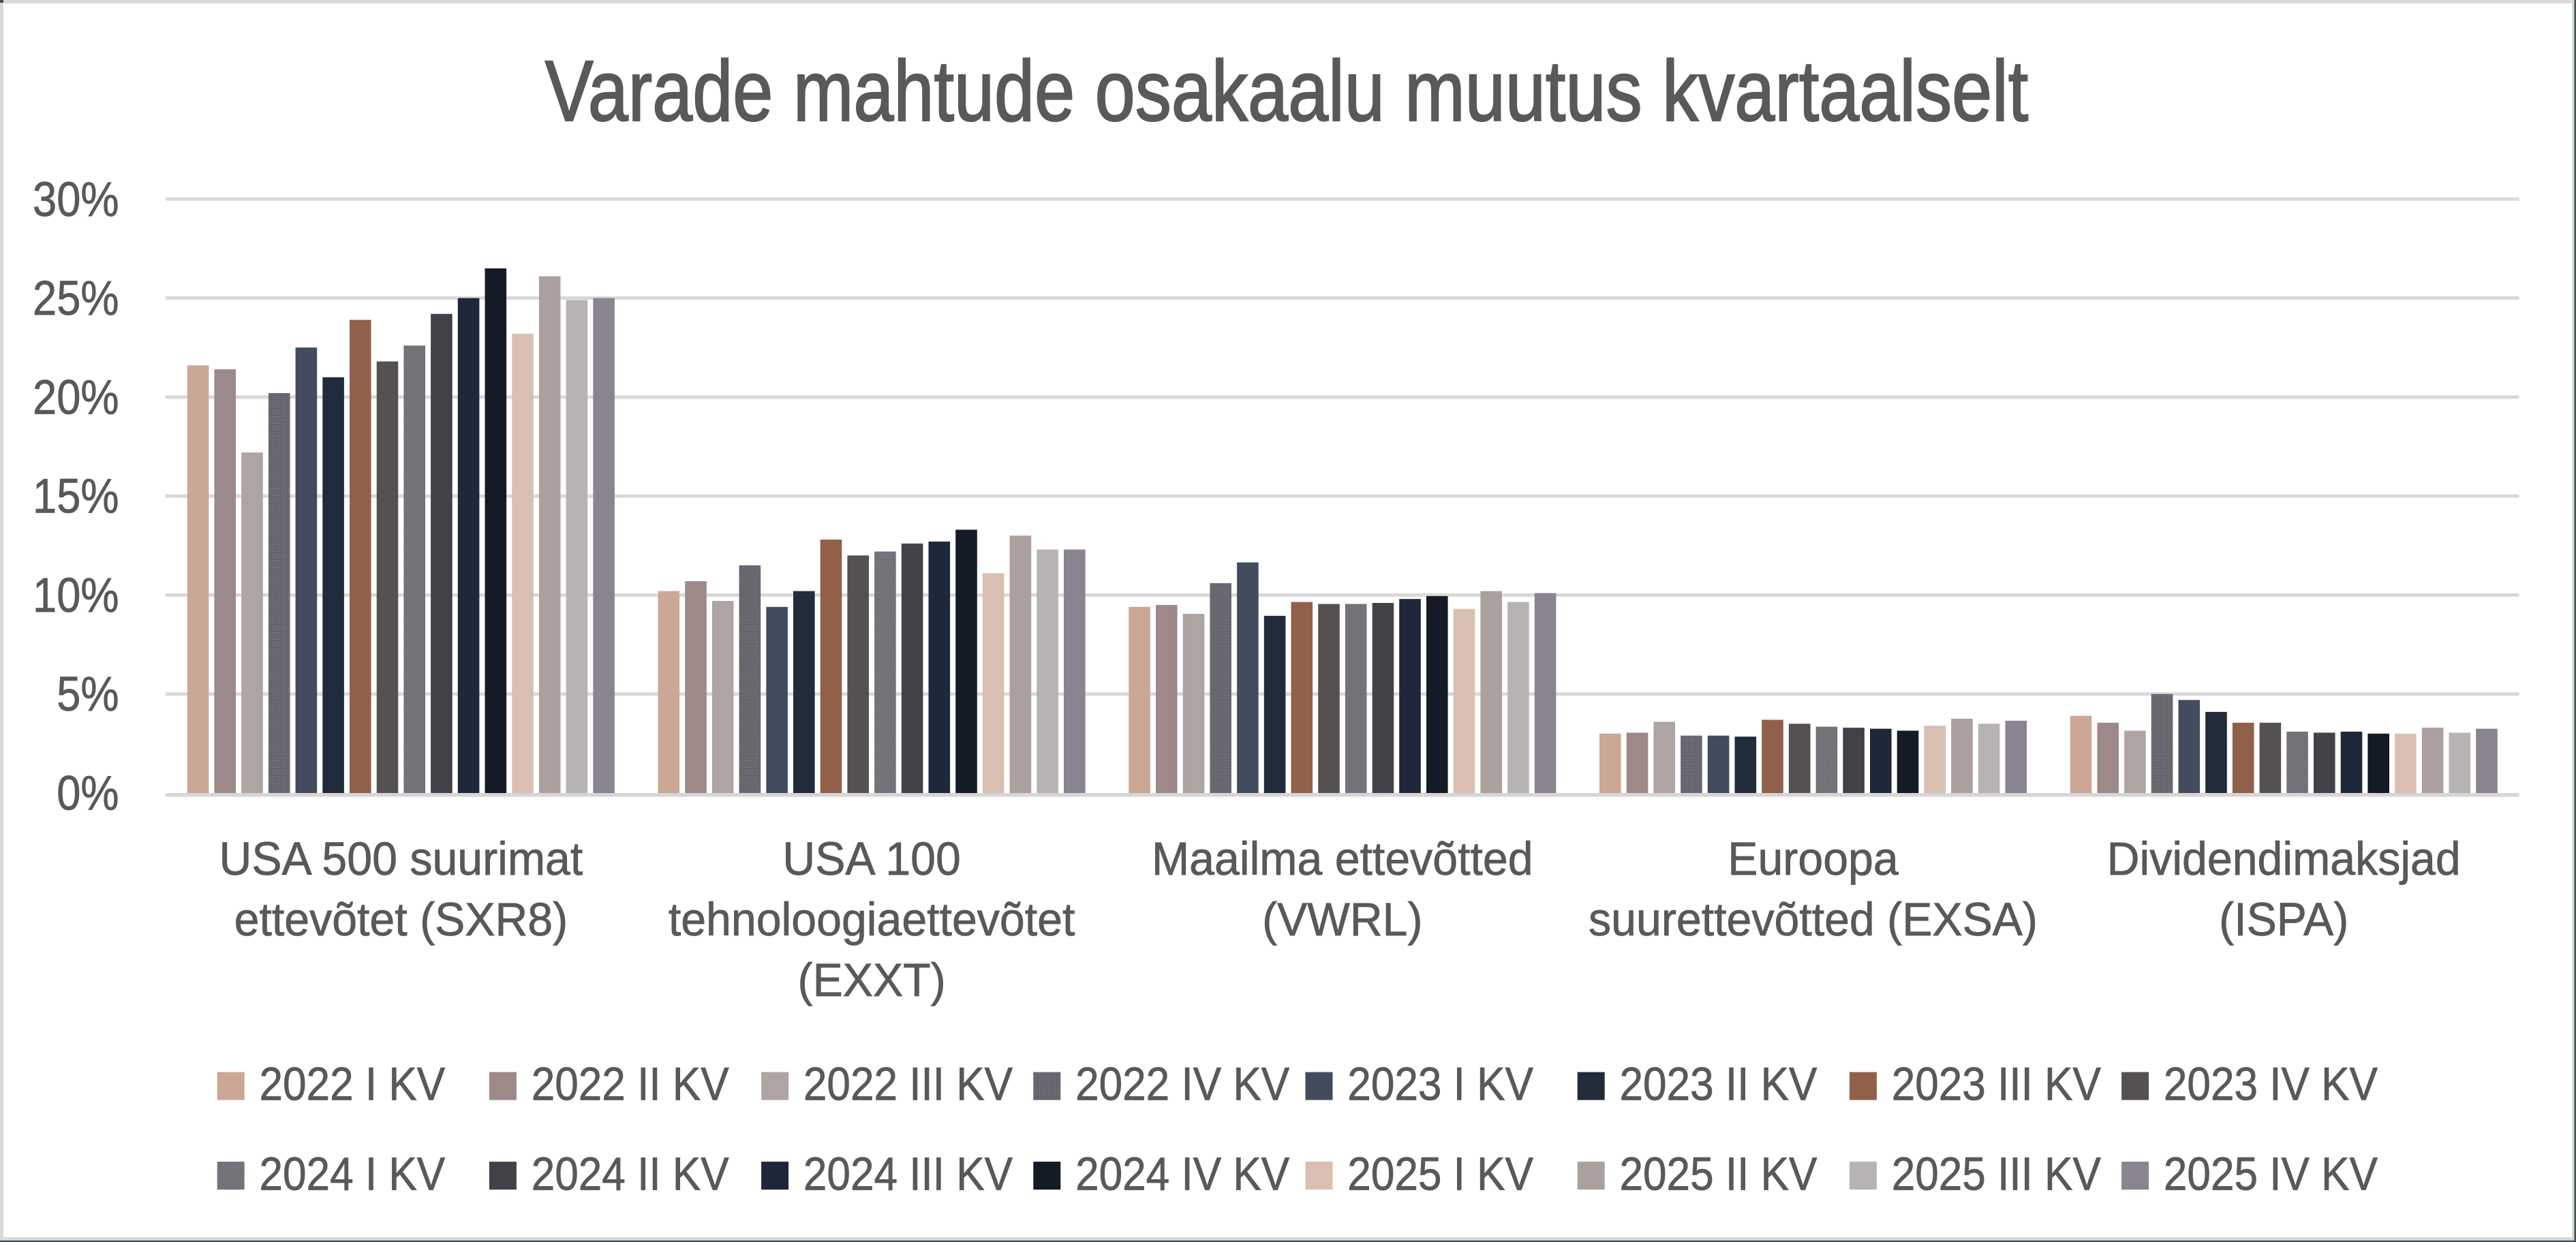  I want to click on svg-text: 10%, so click(76, 596).